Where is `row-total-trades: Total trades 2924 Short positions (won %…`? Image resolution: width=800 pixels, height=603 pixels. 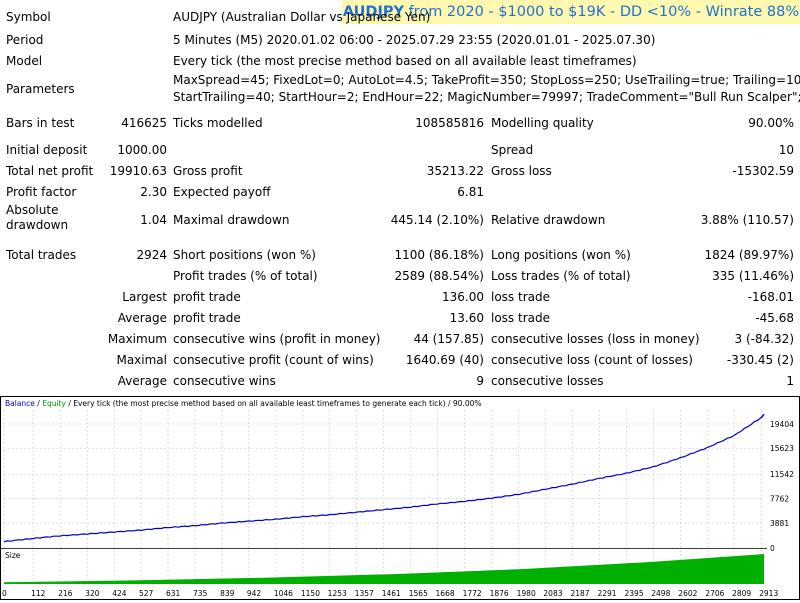
row-total-trades: Total trades 2924 Short positions (won %… is located at coordinates (400, 255).